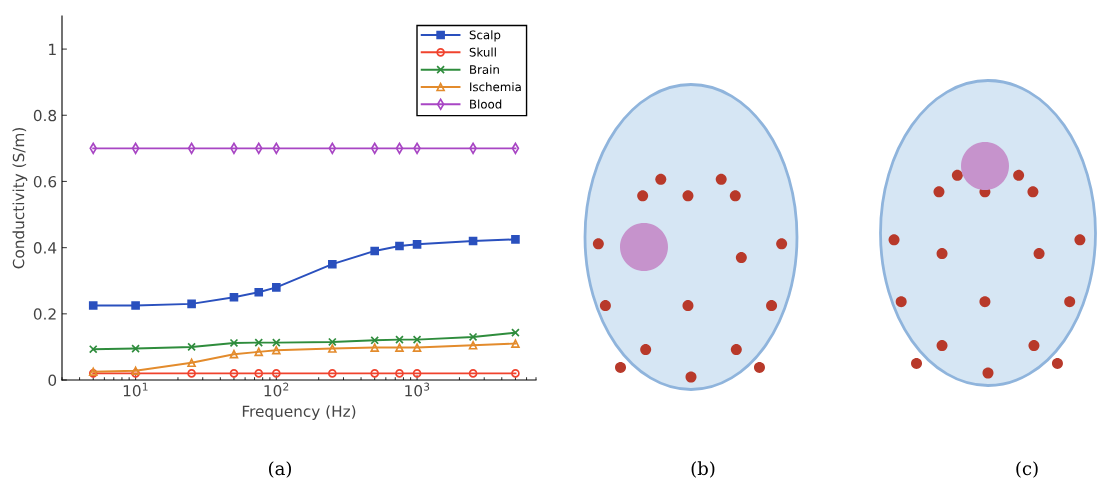 This screenshot has height=496, width=1116. Describe the element at coordinates (703, 469) in the screenshot. I see `text: (b)` at that location.